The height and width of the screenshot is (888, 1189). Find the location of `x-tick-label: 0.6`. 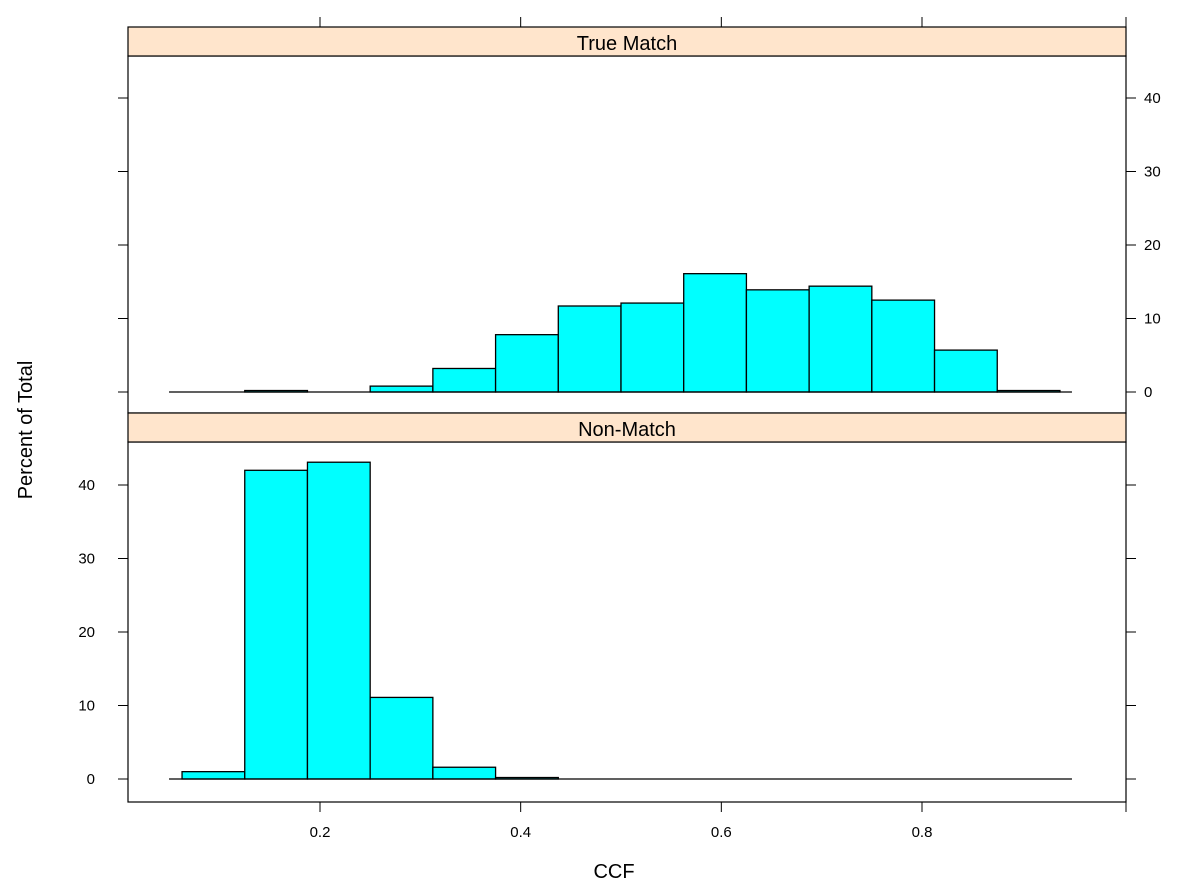

x-tick-label: 0.6 is located at coordinates (721, 832).